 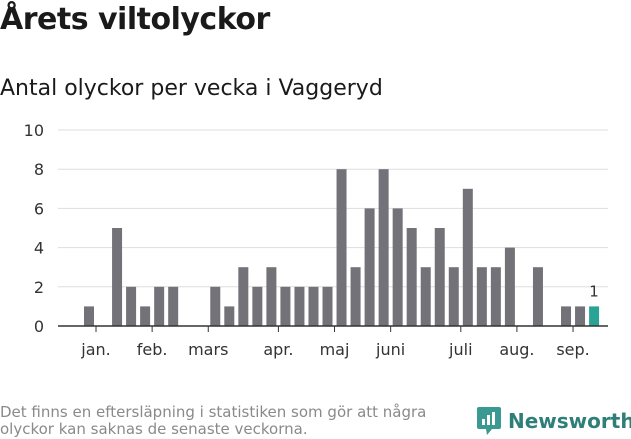 I want to click on y-tick-label: 6, so click(x=39, y=208).